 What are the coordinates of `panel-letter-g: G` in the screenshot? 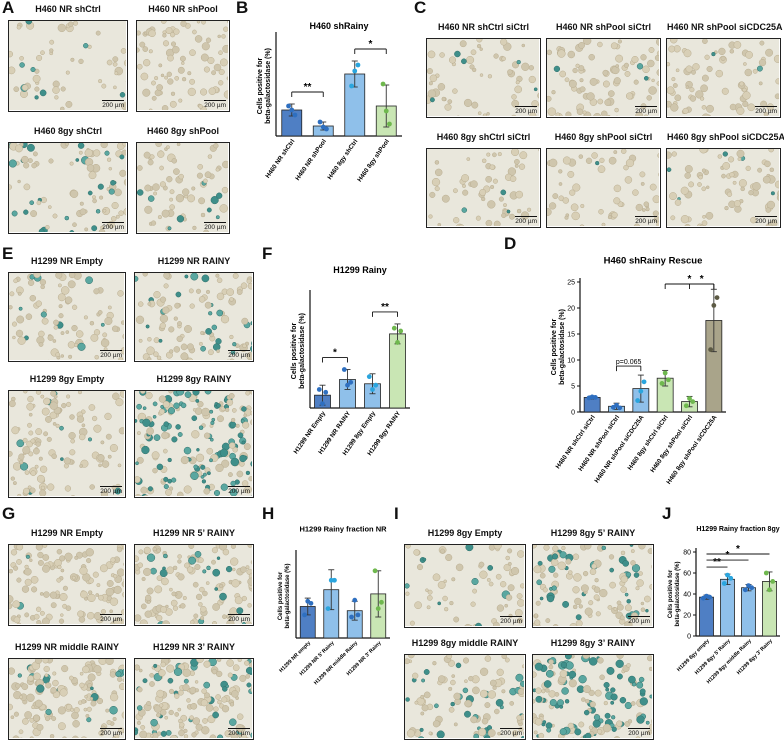 It's located at (9, 513).